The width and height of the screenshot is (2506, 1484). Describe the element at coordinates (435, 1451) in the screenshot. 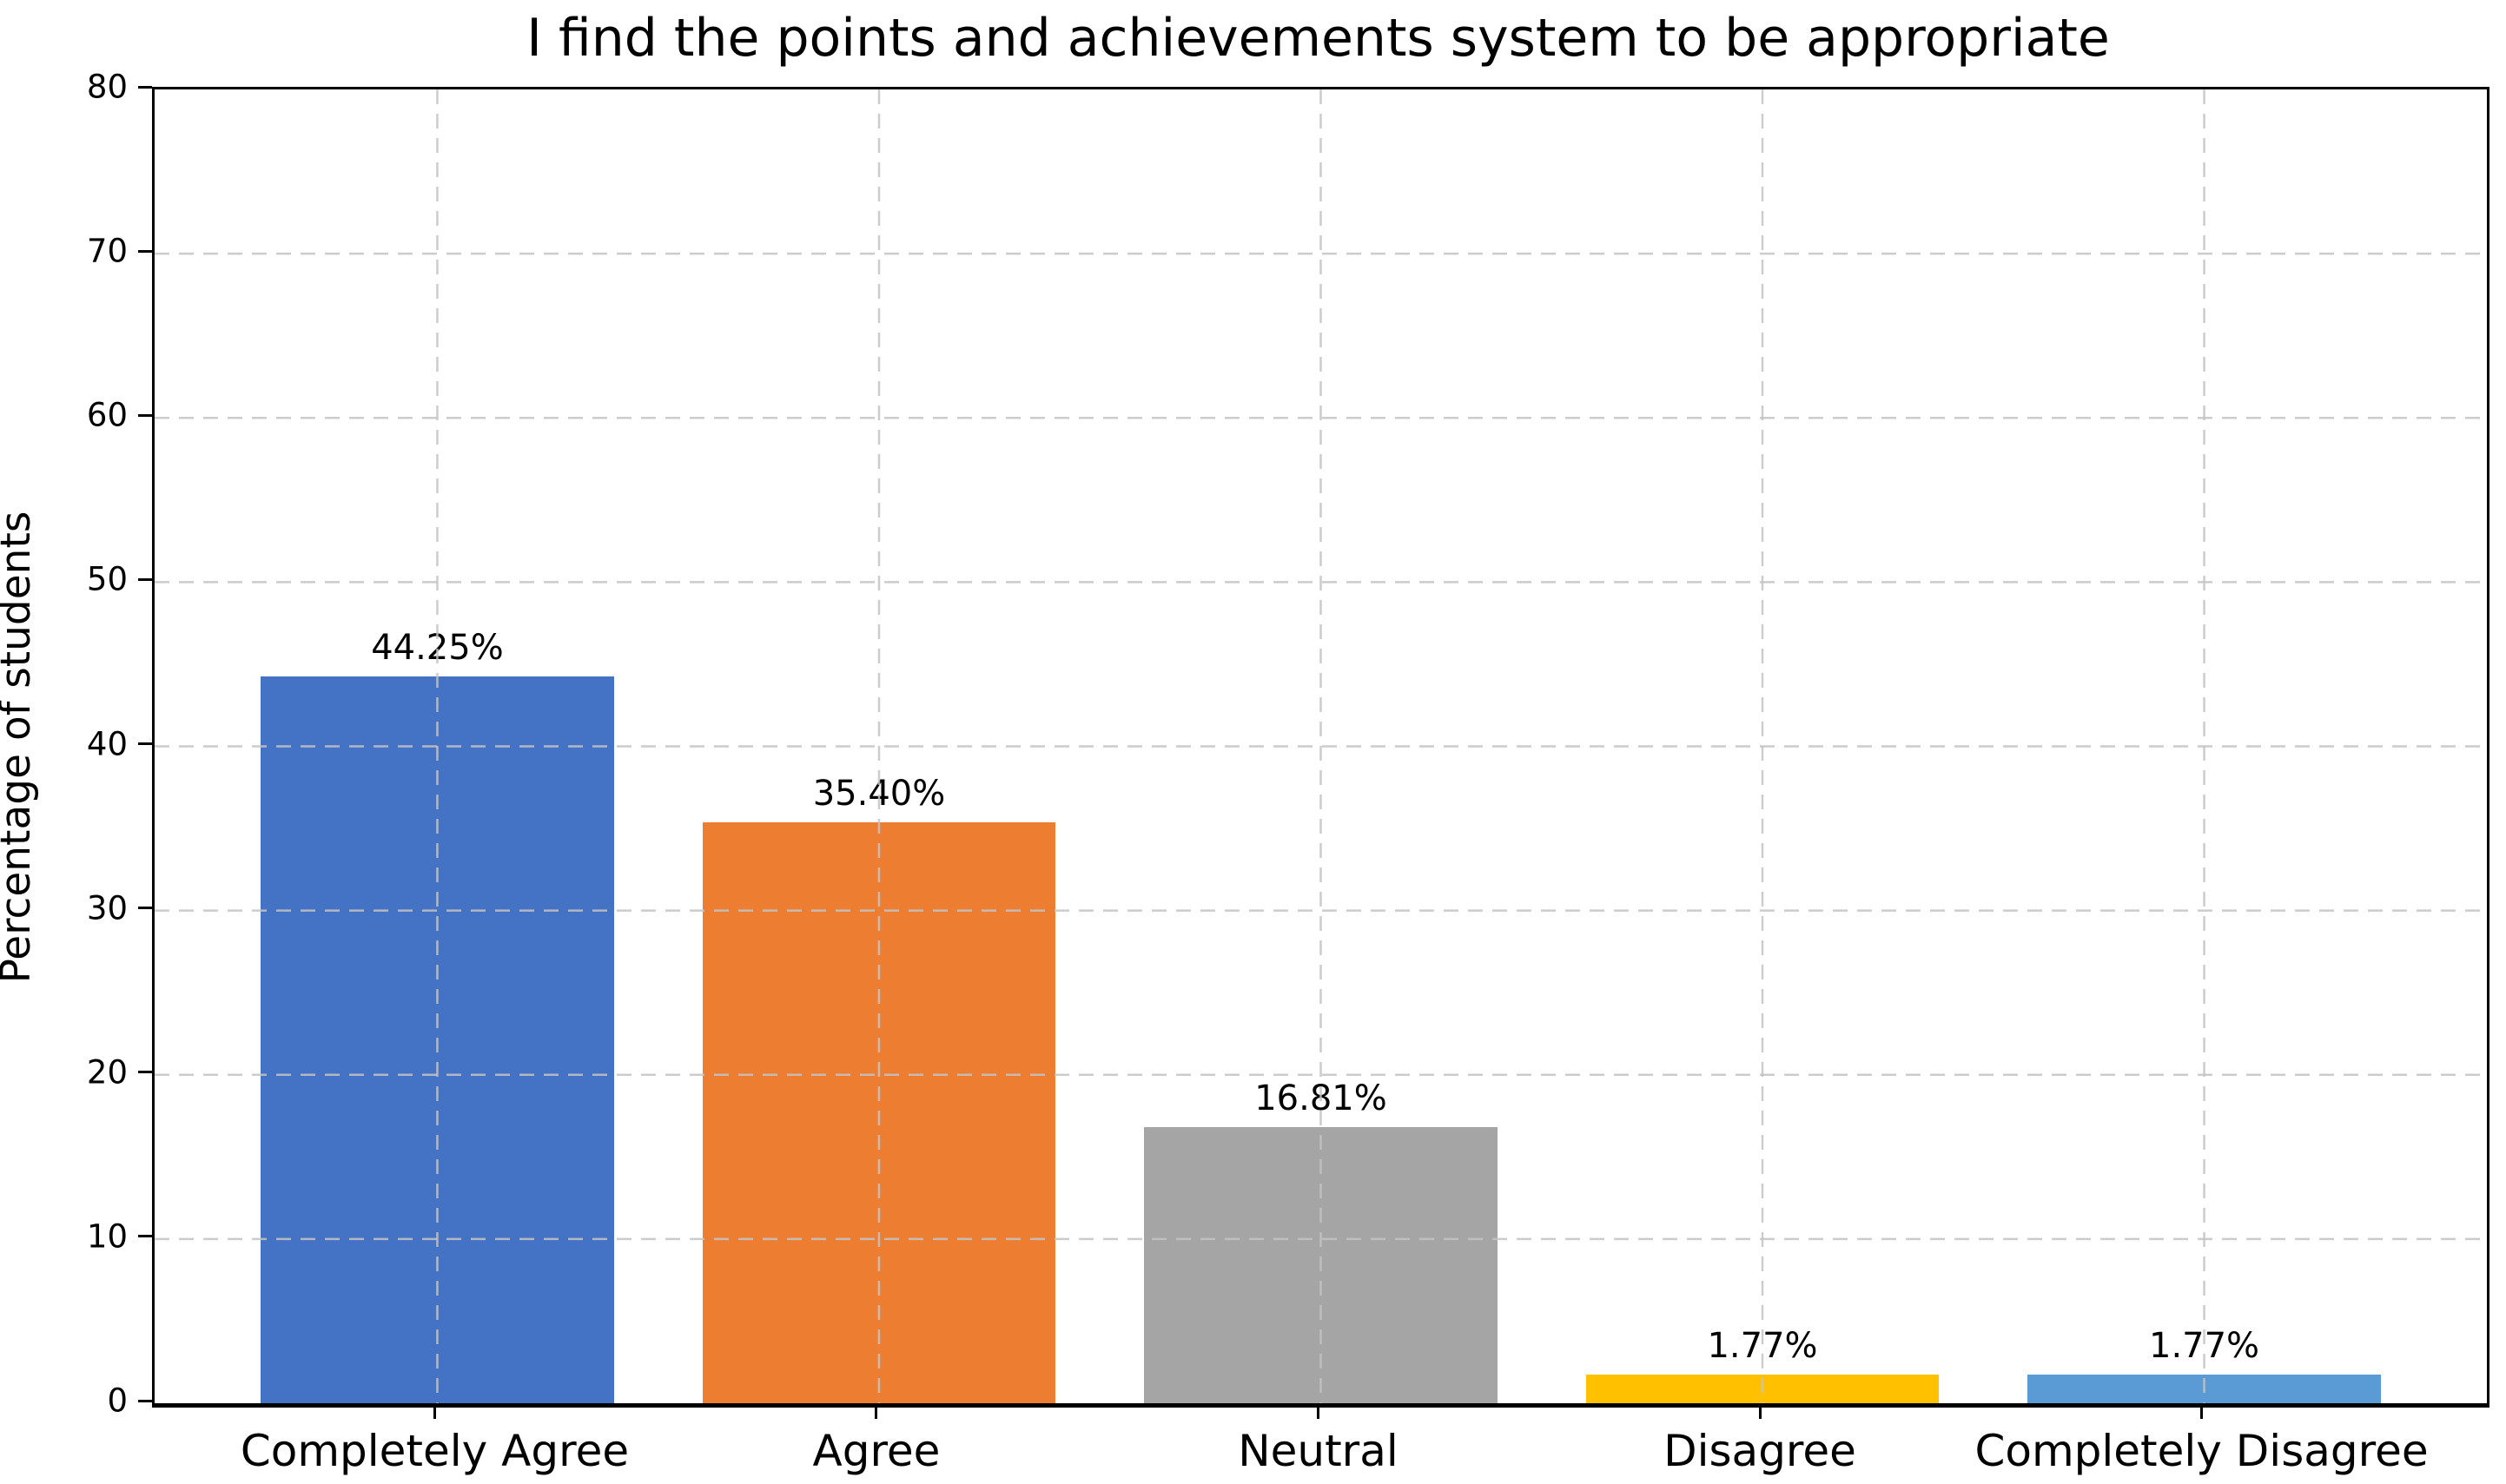

I see `x-tick-label-completely-agree: Completely Agree` at that location.